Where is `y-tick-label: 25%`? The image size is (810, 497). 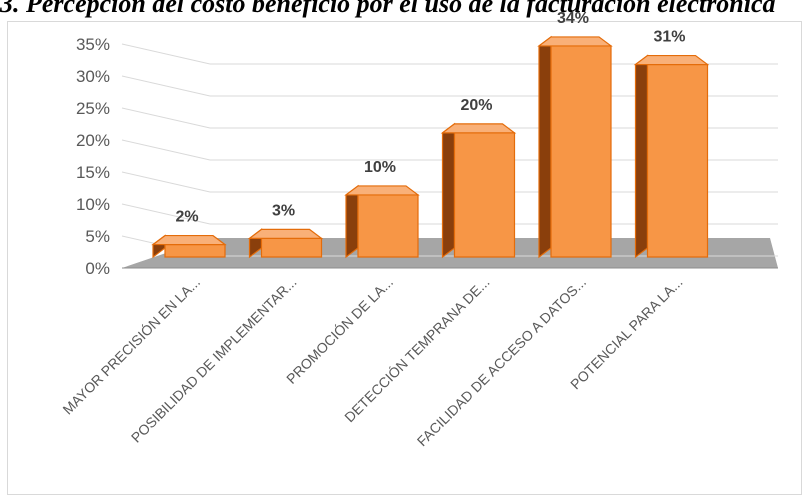 y-tick-label: 25% is located at coordinates (93, 108).